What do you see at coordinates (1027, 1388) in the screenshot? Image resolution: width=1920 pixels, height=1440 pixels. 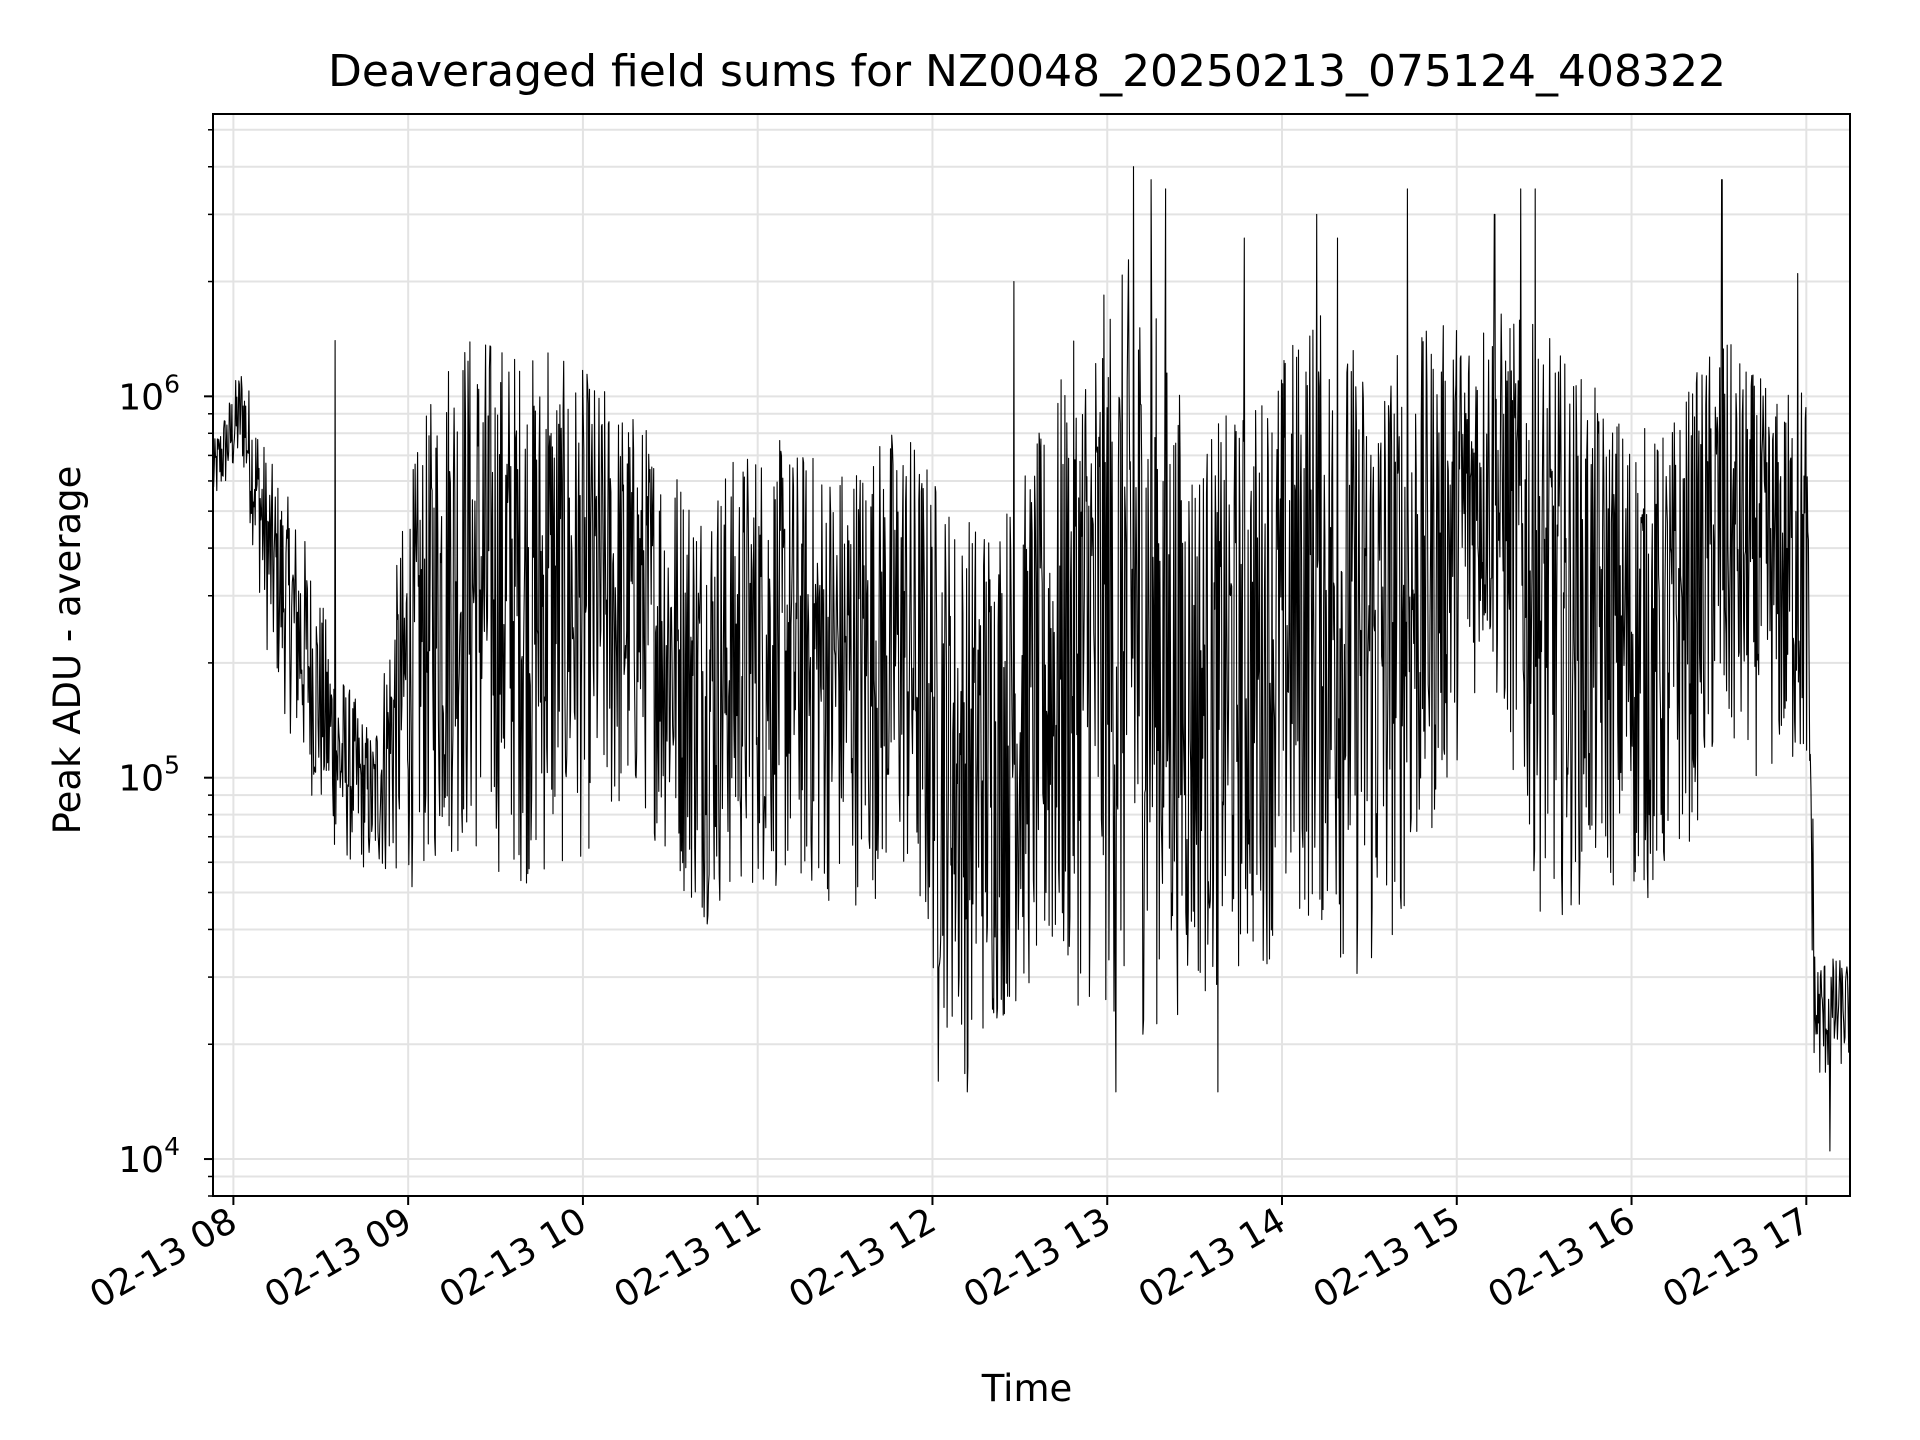 I see `x-axis-label: Time` at bounding box center [1027, 1388].